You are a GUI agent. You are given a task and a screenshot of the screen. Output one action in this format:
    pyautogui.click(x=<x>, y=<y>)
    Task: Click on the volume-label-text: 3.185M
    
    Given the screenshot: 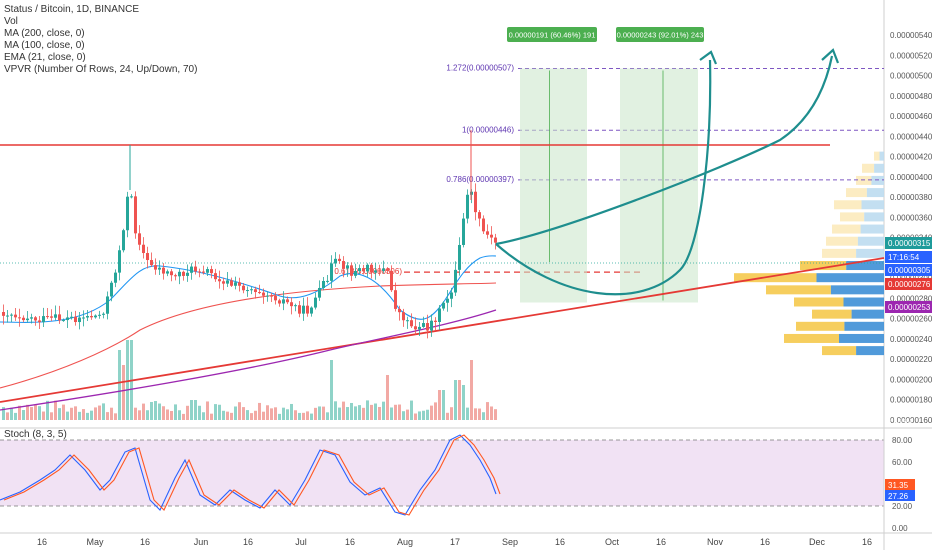 What is the action you would take?
    pyautogui.click(x=899, y=421)
    